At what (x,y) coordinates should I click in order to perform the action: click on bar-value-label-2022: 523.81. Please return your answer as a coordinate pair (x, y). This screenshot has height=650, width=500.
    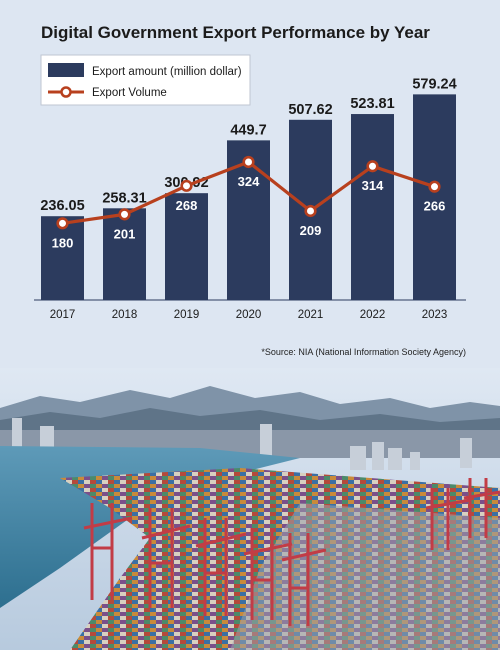
    Looking at the image, I should click on (372, 104).